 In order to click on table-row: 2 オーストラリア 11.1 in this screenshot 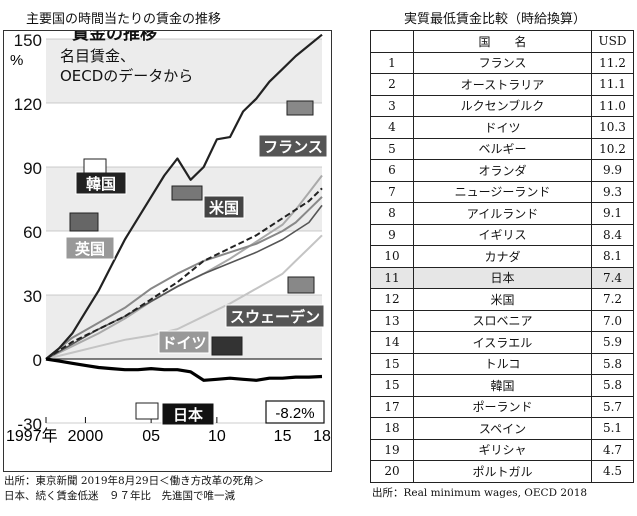, I will do `click(502, 84)`.